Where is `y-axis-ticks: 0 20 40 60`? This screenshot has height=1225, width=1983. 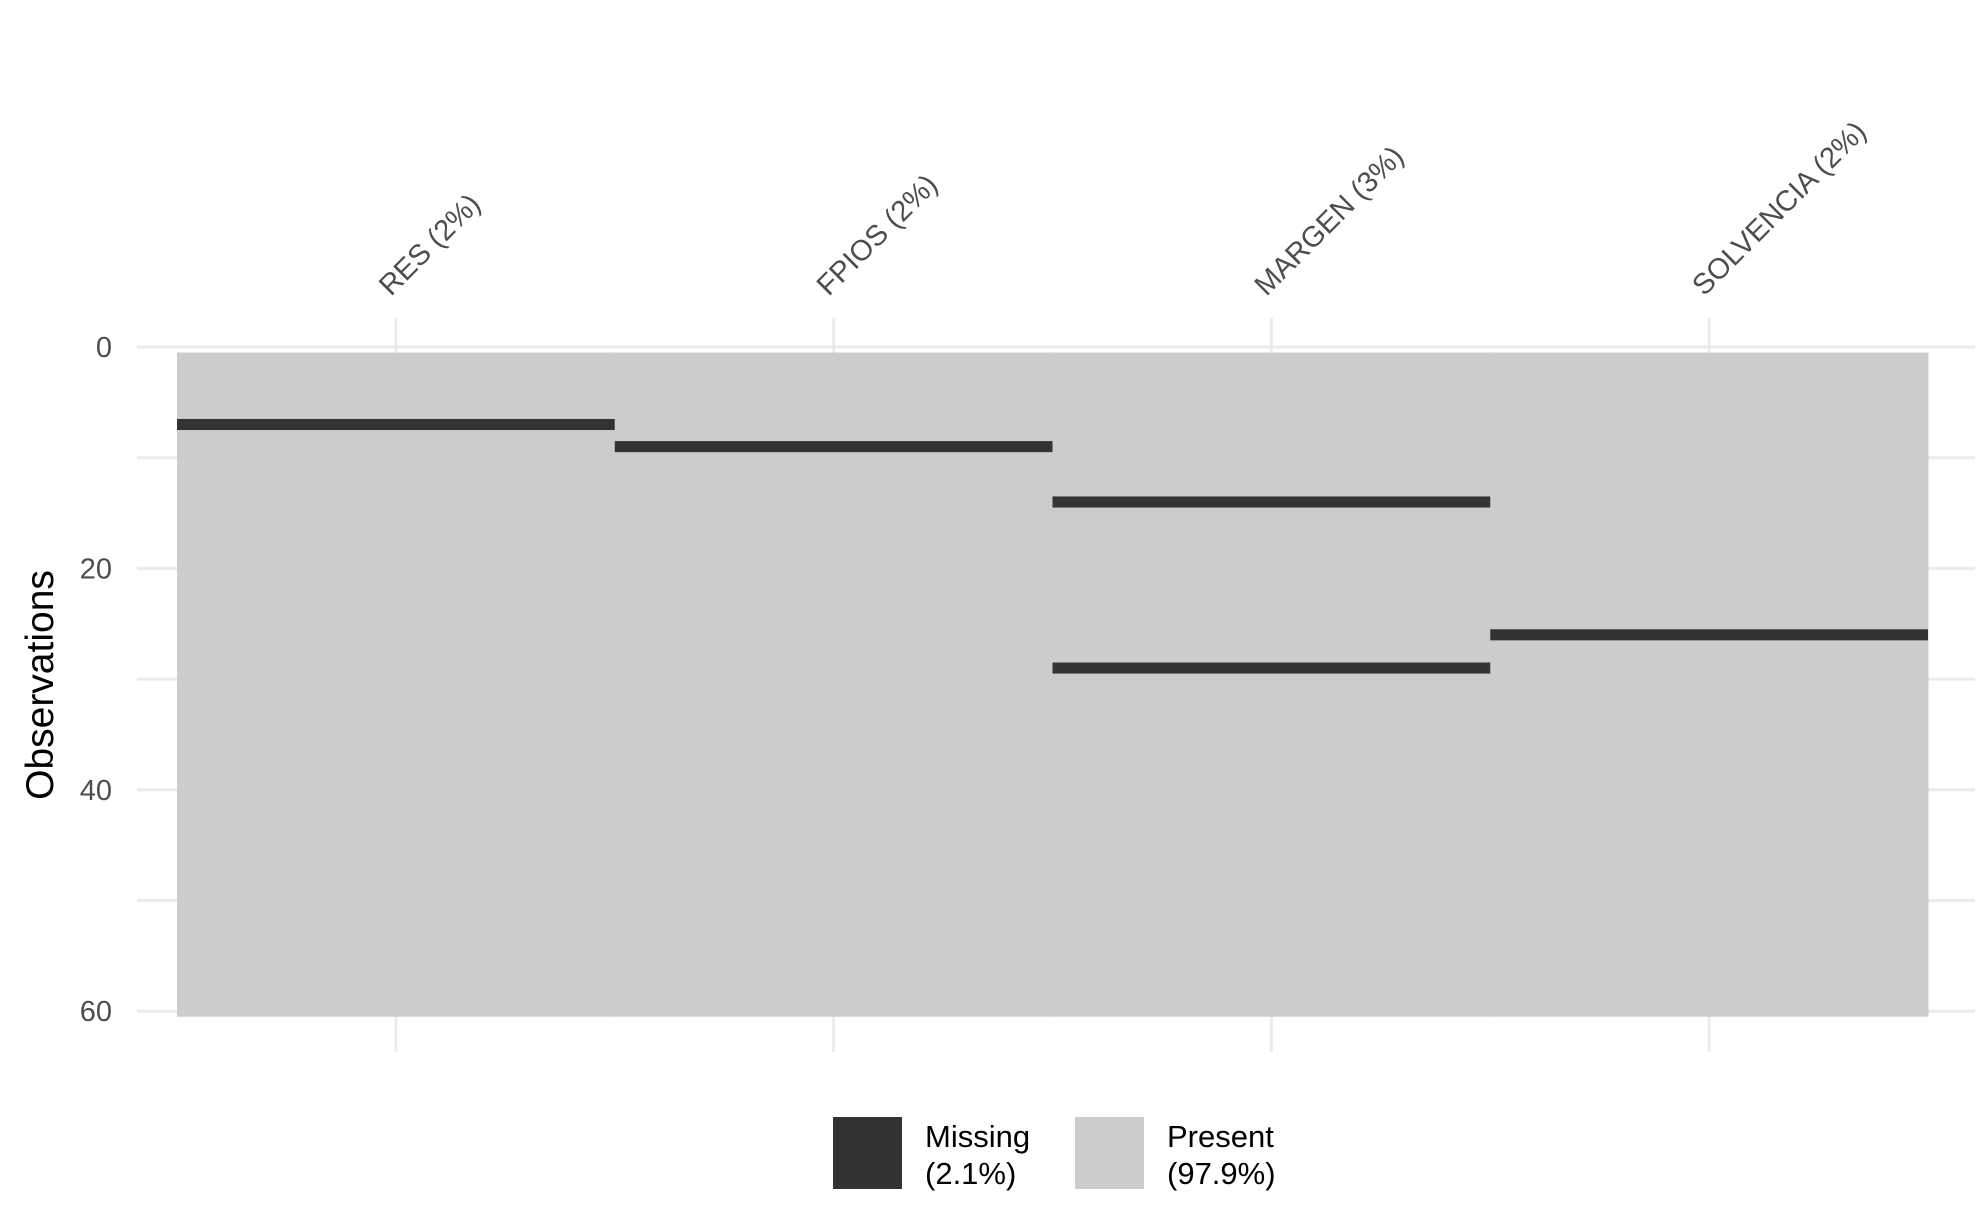 y-axis-ticks: 0 20 40 60 is located at coordinates (96, 680).